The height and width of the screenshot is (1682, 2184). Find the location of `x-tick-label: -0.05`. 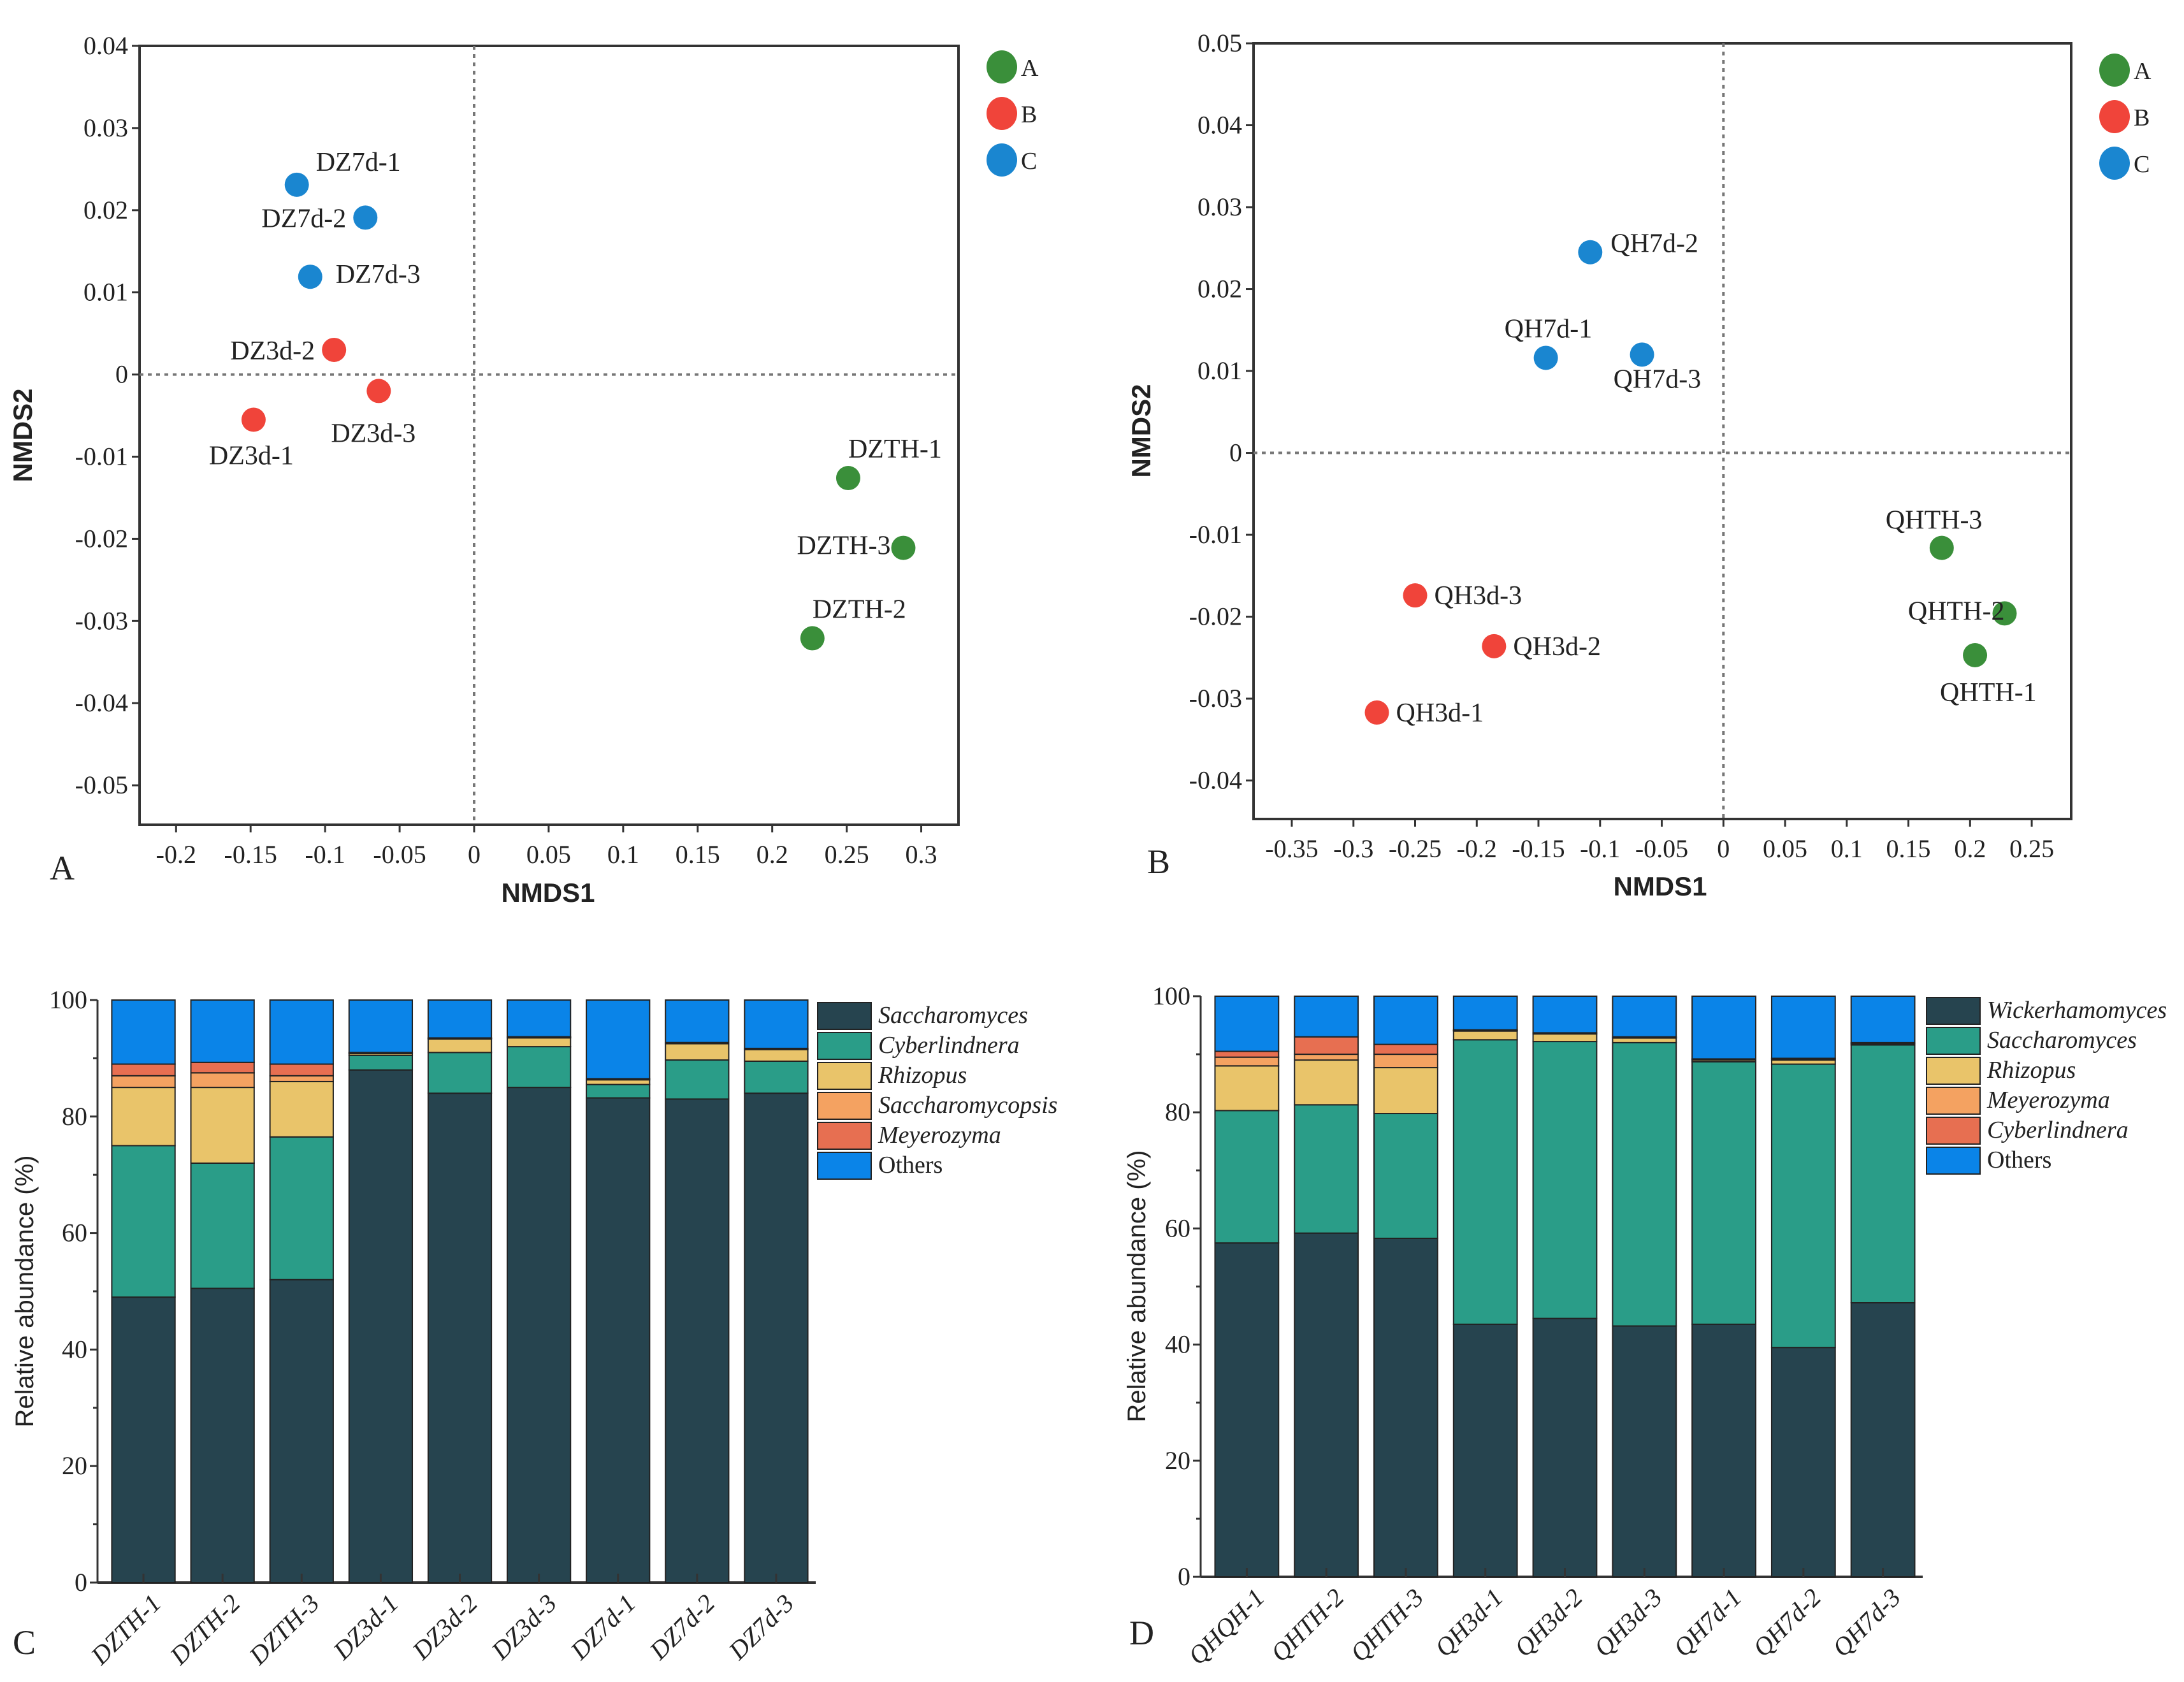

x-tick-label: -0.05 is located at coordinates (1661, 848).